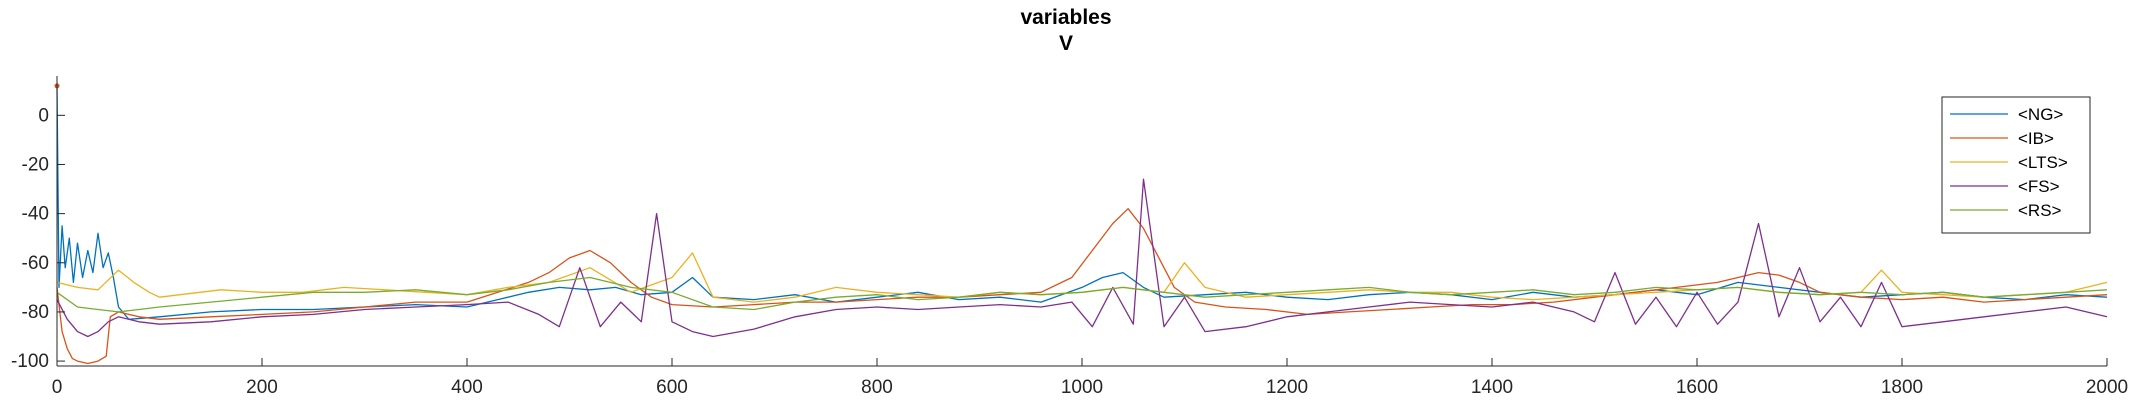 The image size is (2133, 400). What do you see at coordinates (57, 387) in the screenshot?
I see `x-tick-label: 0` at bounding box center [57, 387].